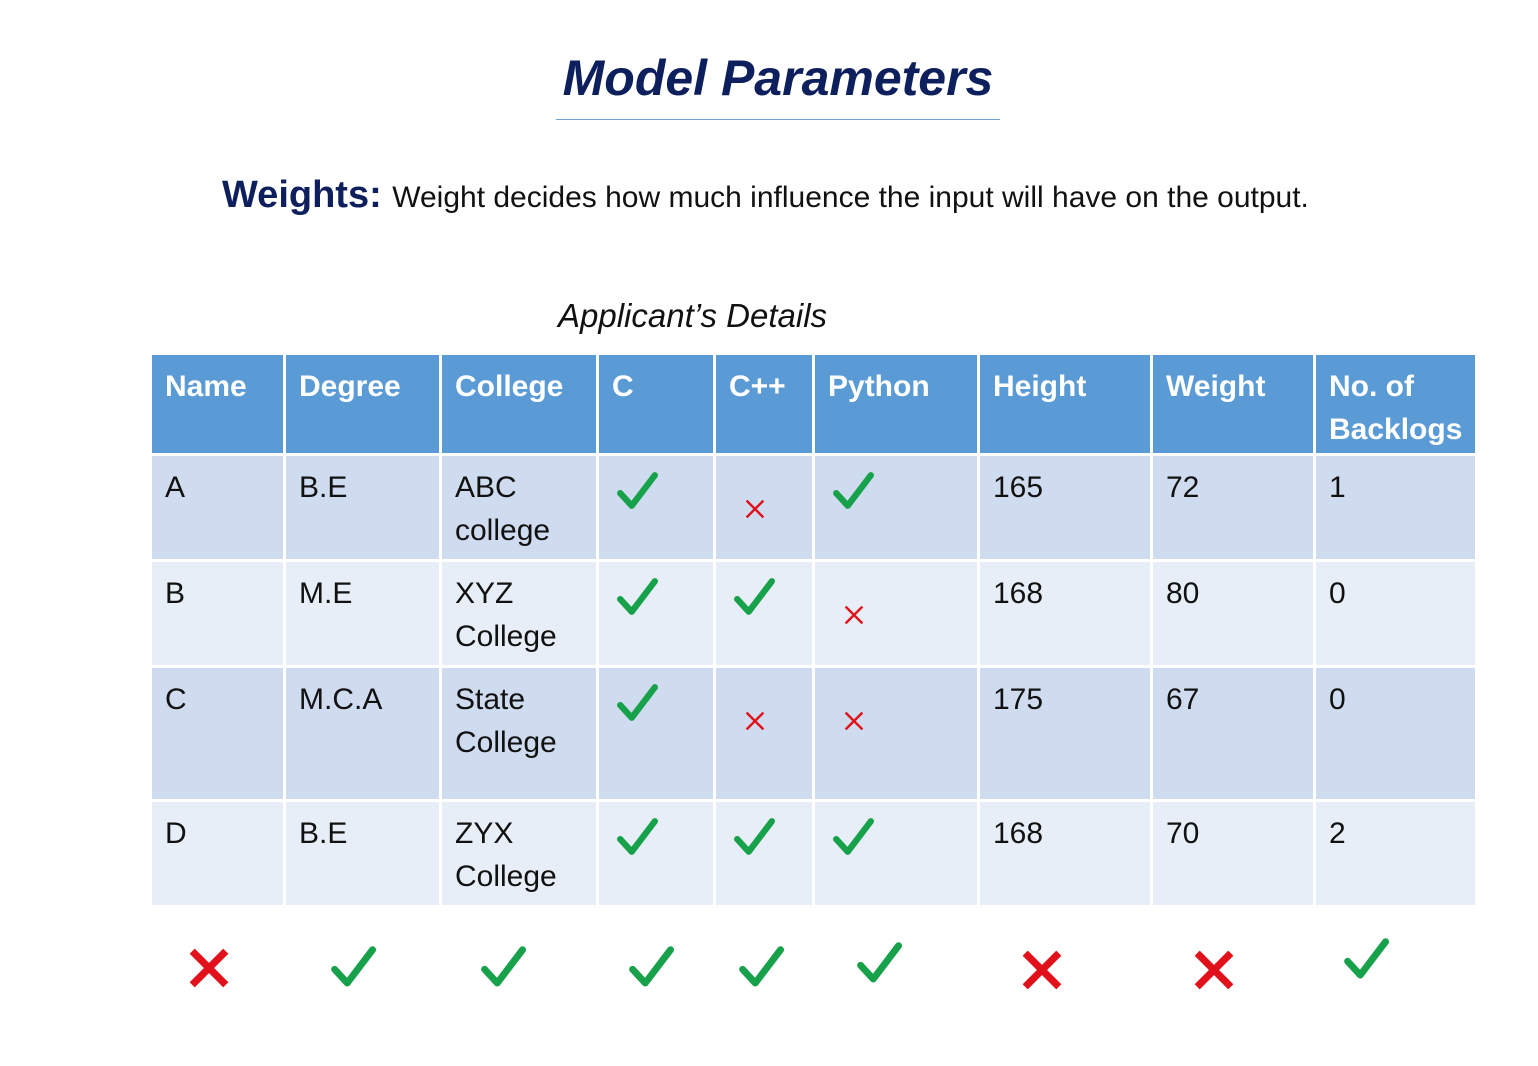 The width and height of the screenshot is (1538, 1066). What do you see at coordinates (217, 507) in the screenshot?
I see `cell-name: A` at bounding box center [217, 507].